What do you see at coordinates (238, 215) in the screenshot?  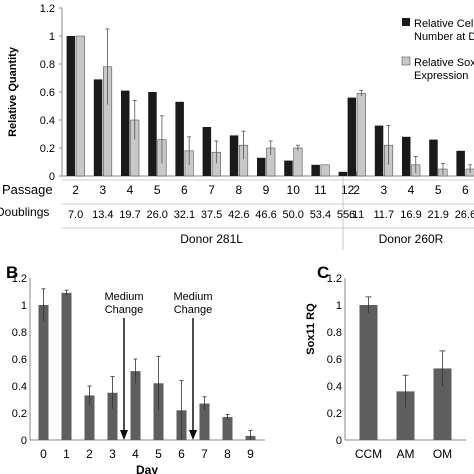 I see `doublings-label: 42.6` at bounding box center [238, 215].